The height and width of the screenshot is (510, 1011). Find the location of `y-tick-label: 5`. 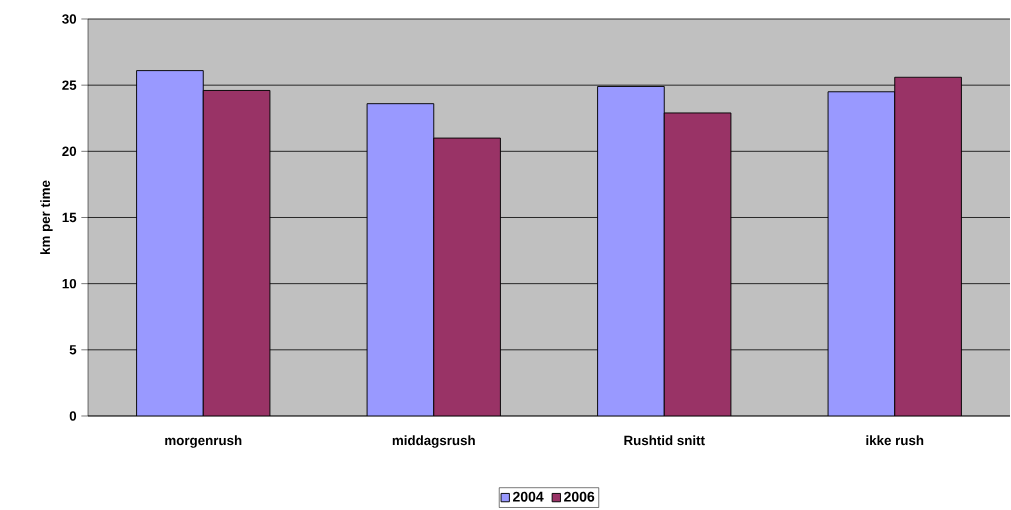

y-tick-label: 5 is located at coordinates (73, 350).